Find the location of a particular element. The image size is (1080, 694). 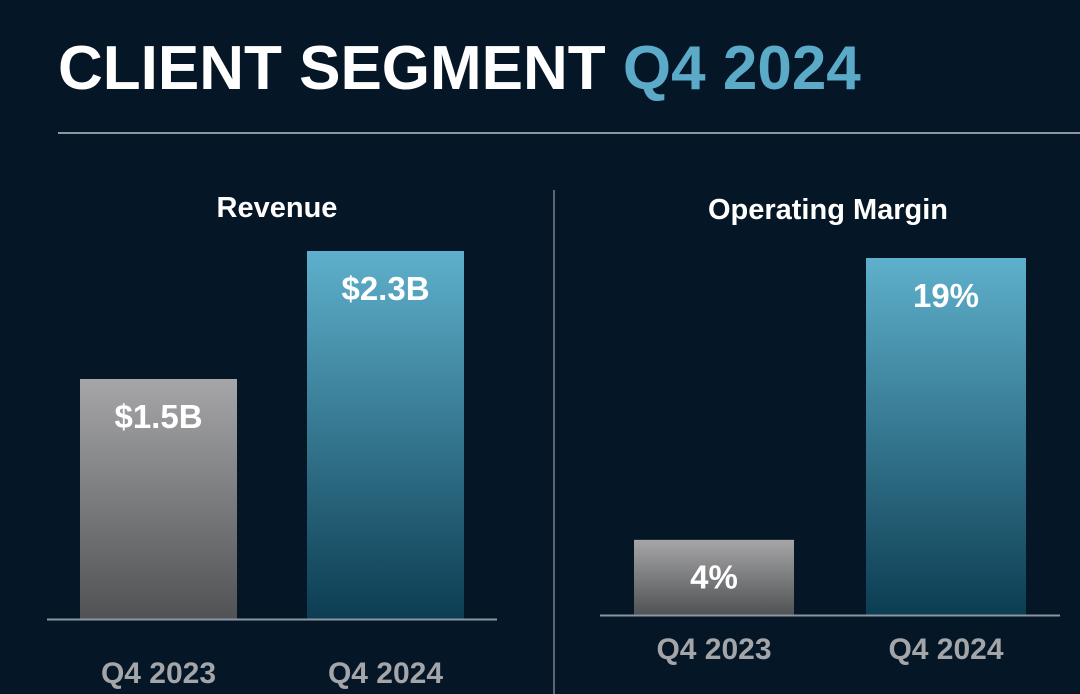

title-main: CLIENT SEGMENT is located at coordinates (332, 68).